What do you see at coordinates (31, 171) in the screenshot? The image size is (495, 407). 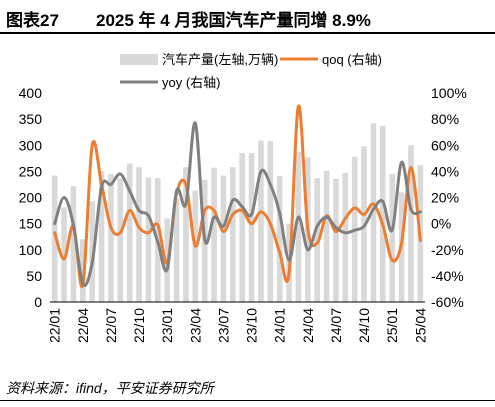 I see `left-axis-tick-label: 250` at bounding box center [31, 171].